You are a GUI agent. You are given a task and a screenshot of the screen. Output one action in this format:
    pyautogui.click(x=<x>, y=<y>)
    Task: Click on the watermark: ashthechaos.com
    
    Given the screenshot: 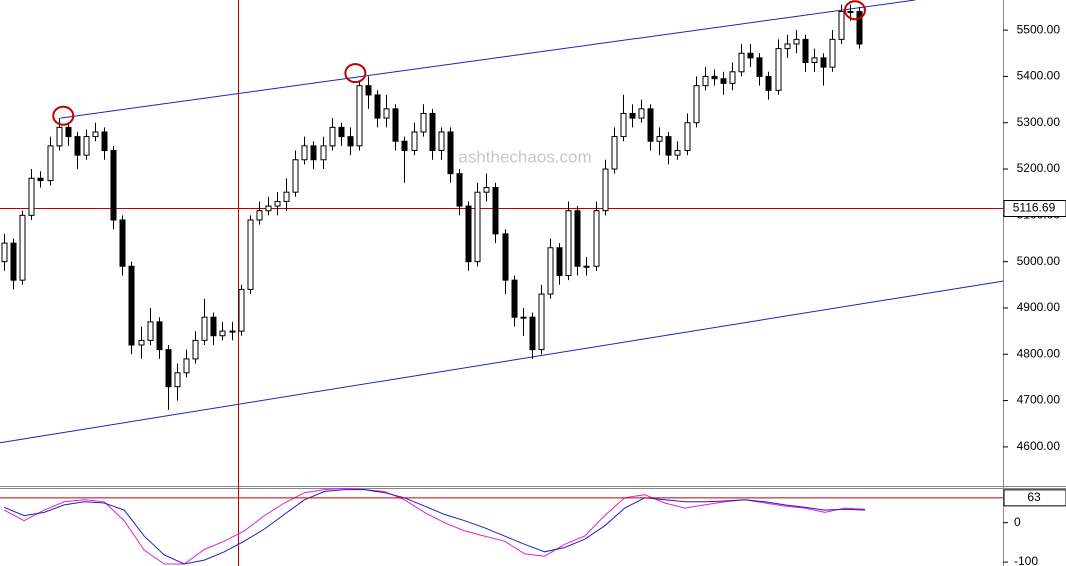 What is the action you would take?
    pyautogui.click(x=524, y=156)
    